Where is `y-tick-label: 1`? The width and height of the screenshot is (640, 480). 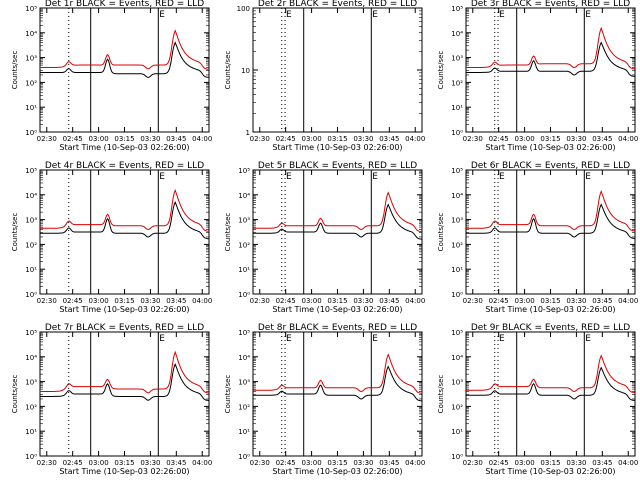 y-tick-label: 1 is located at coordinates (248, 133).